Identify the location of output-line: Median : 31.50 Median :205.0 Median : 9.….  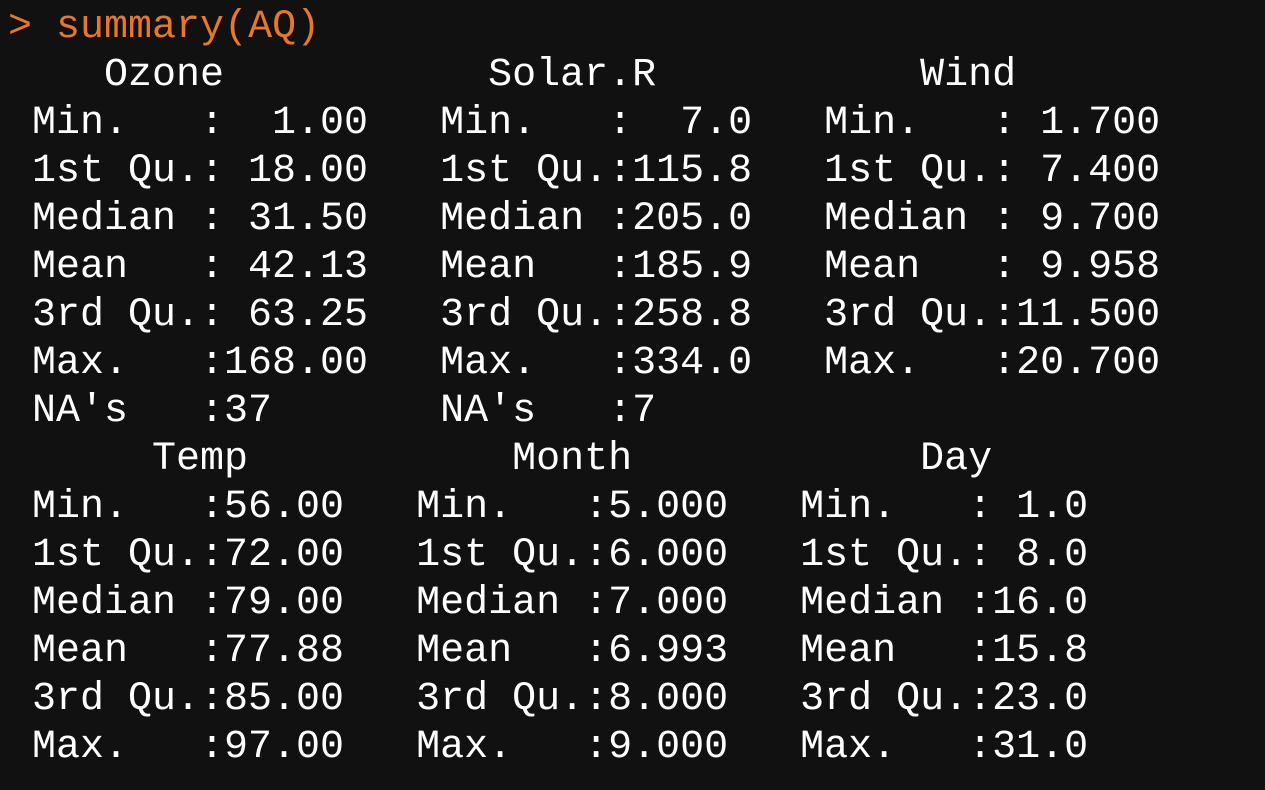
(608, 219).